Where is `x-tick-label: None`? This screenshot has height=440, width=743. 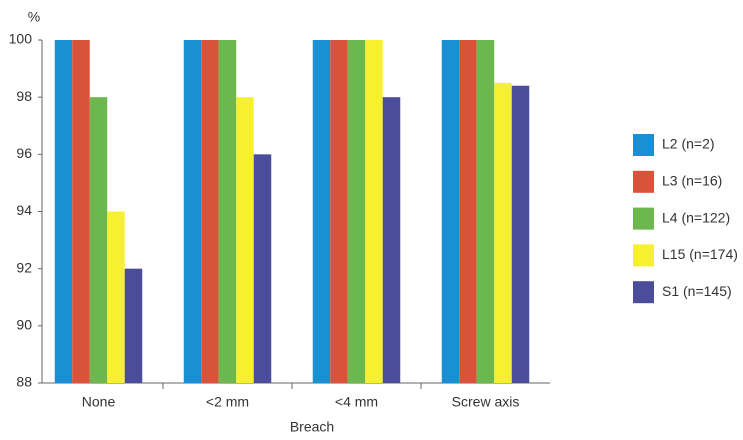
x-tick-label: None is located at coordinates (99, 402).